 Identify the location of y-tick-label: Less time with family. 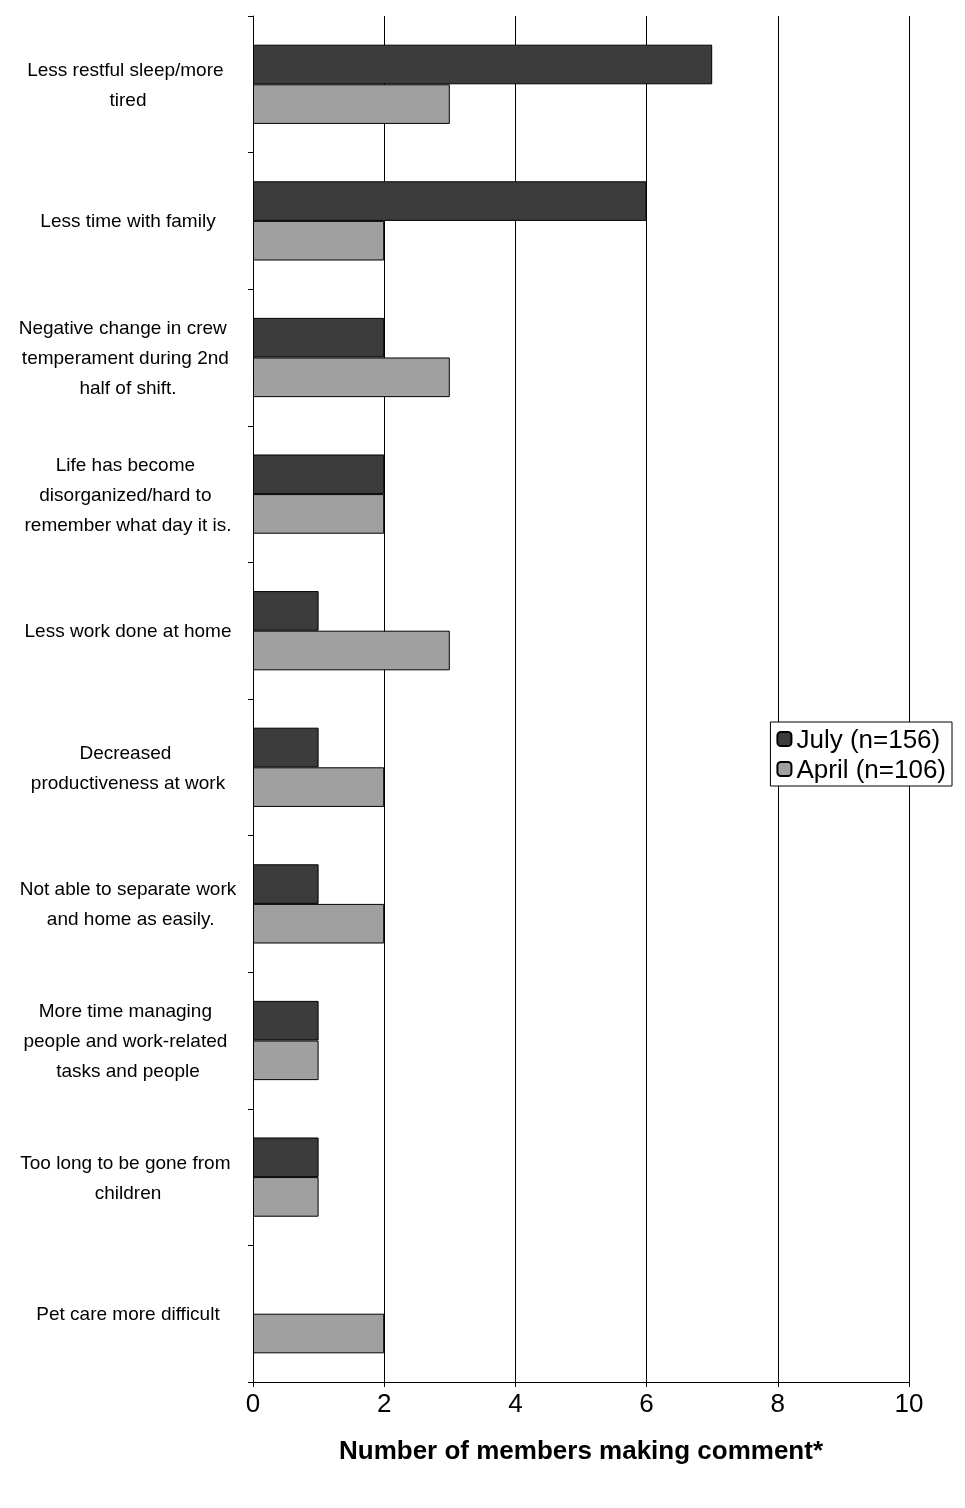
(128, 221).